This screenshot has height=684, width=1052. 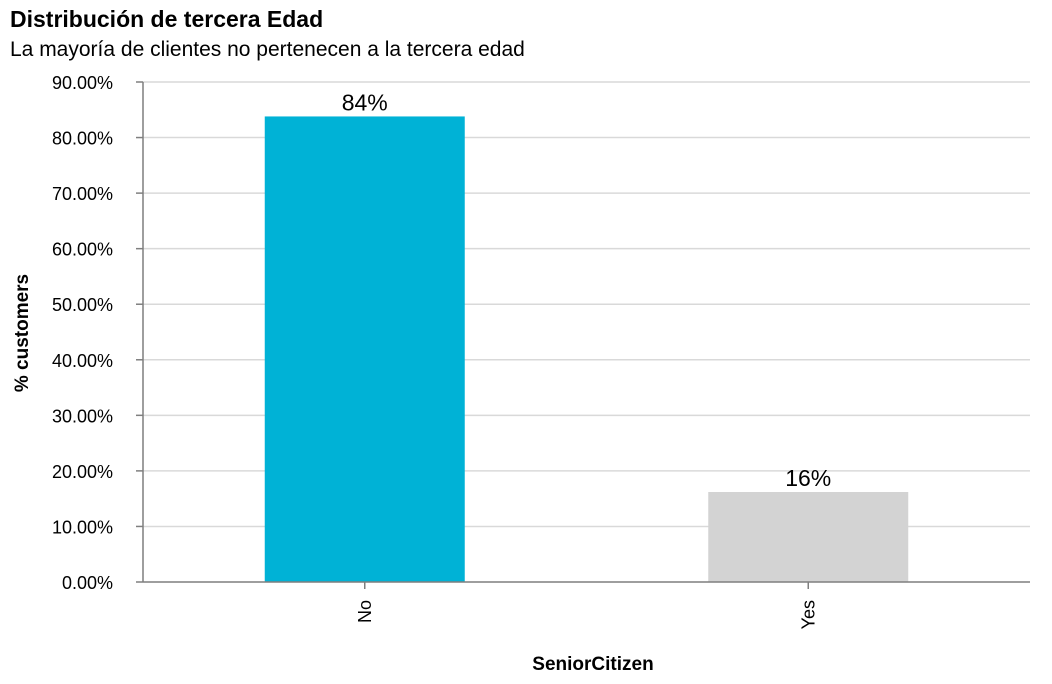 What do you see at coordinates (365, 102) in the screenshot?
I see `data-label: 84%` at bounding box center [365, 102].